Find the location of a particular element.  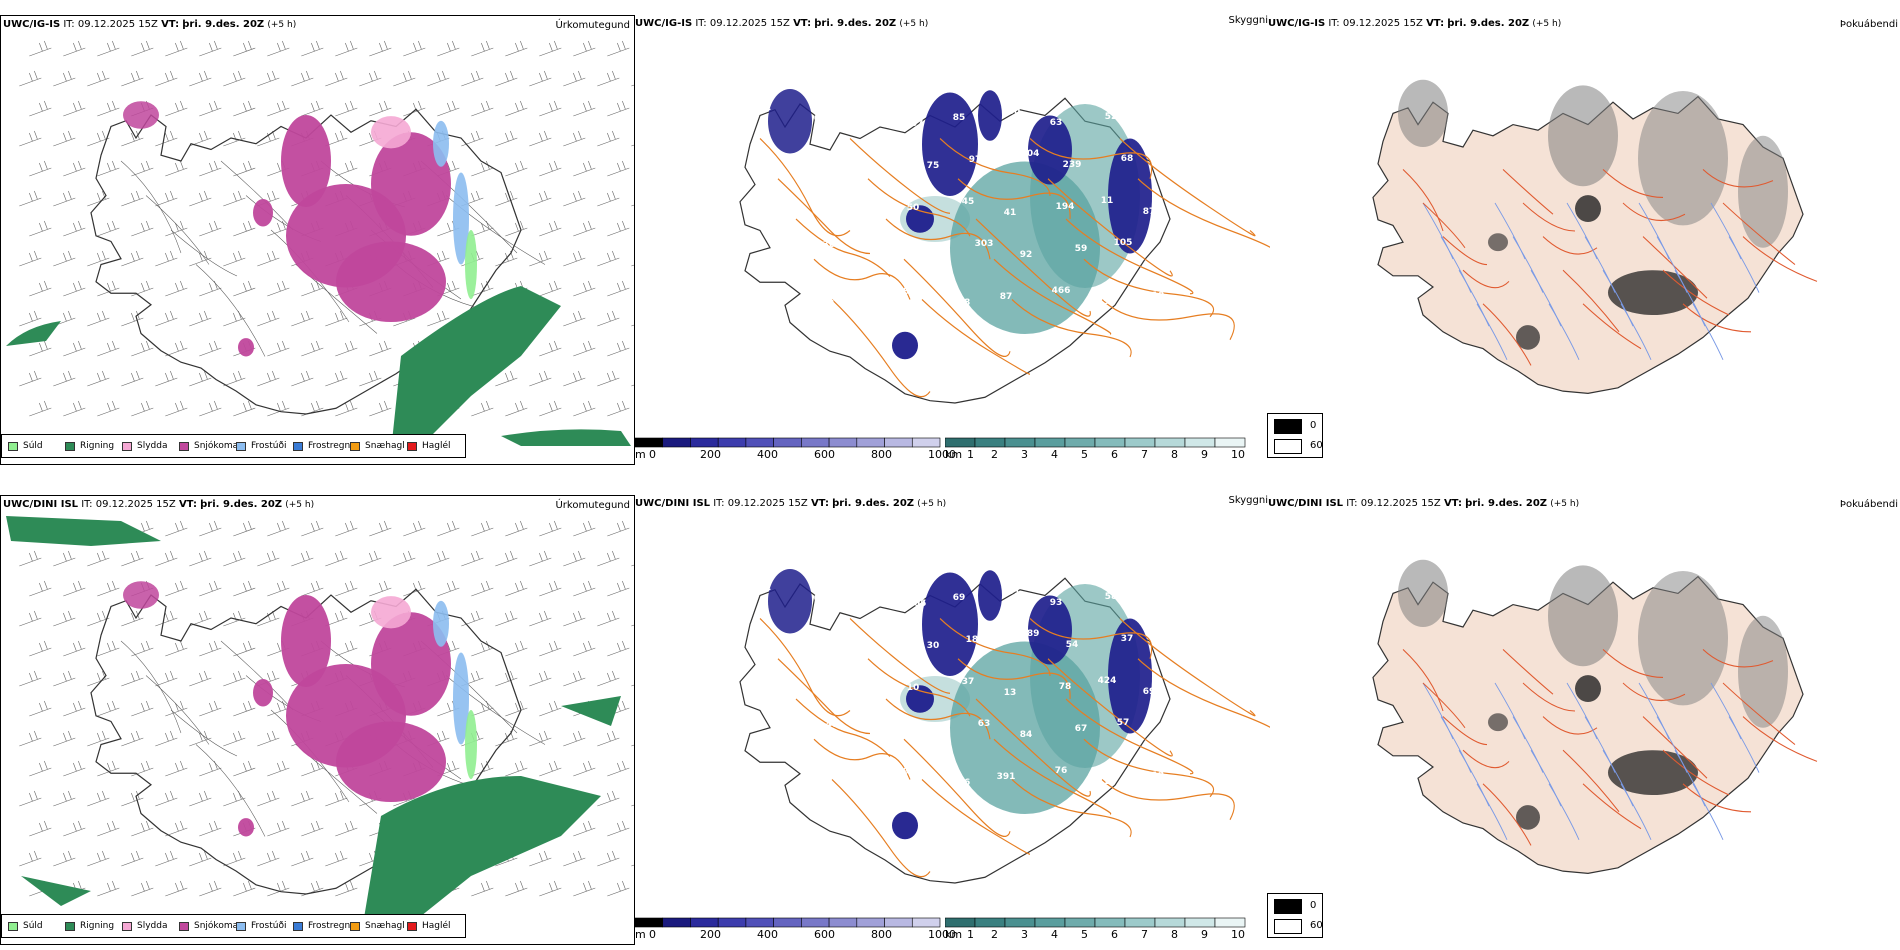

cloud-base-label: 37 is located at coordinates (1127, 639).